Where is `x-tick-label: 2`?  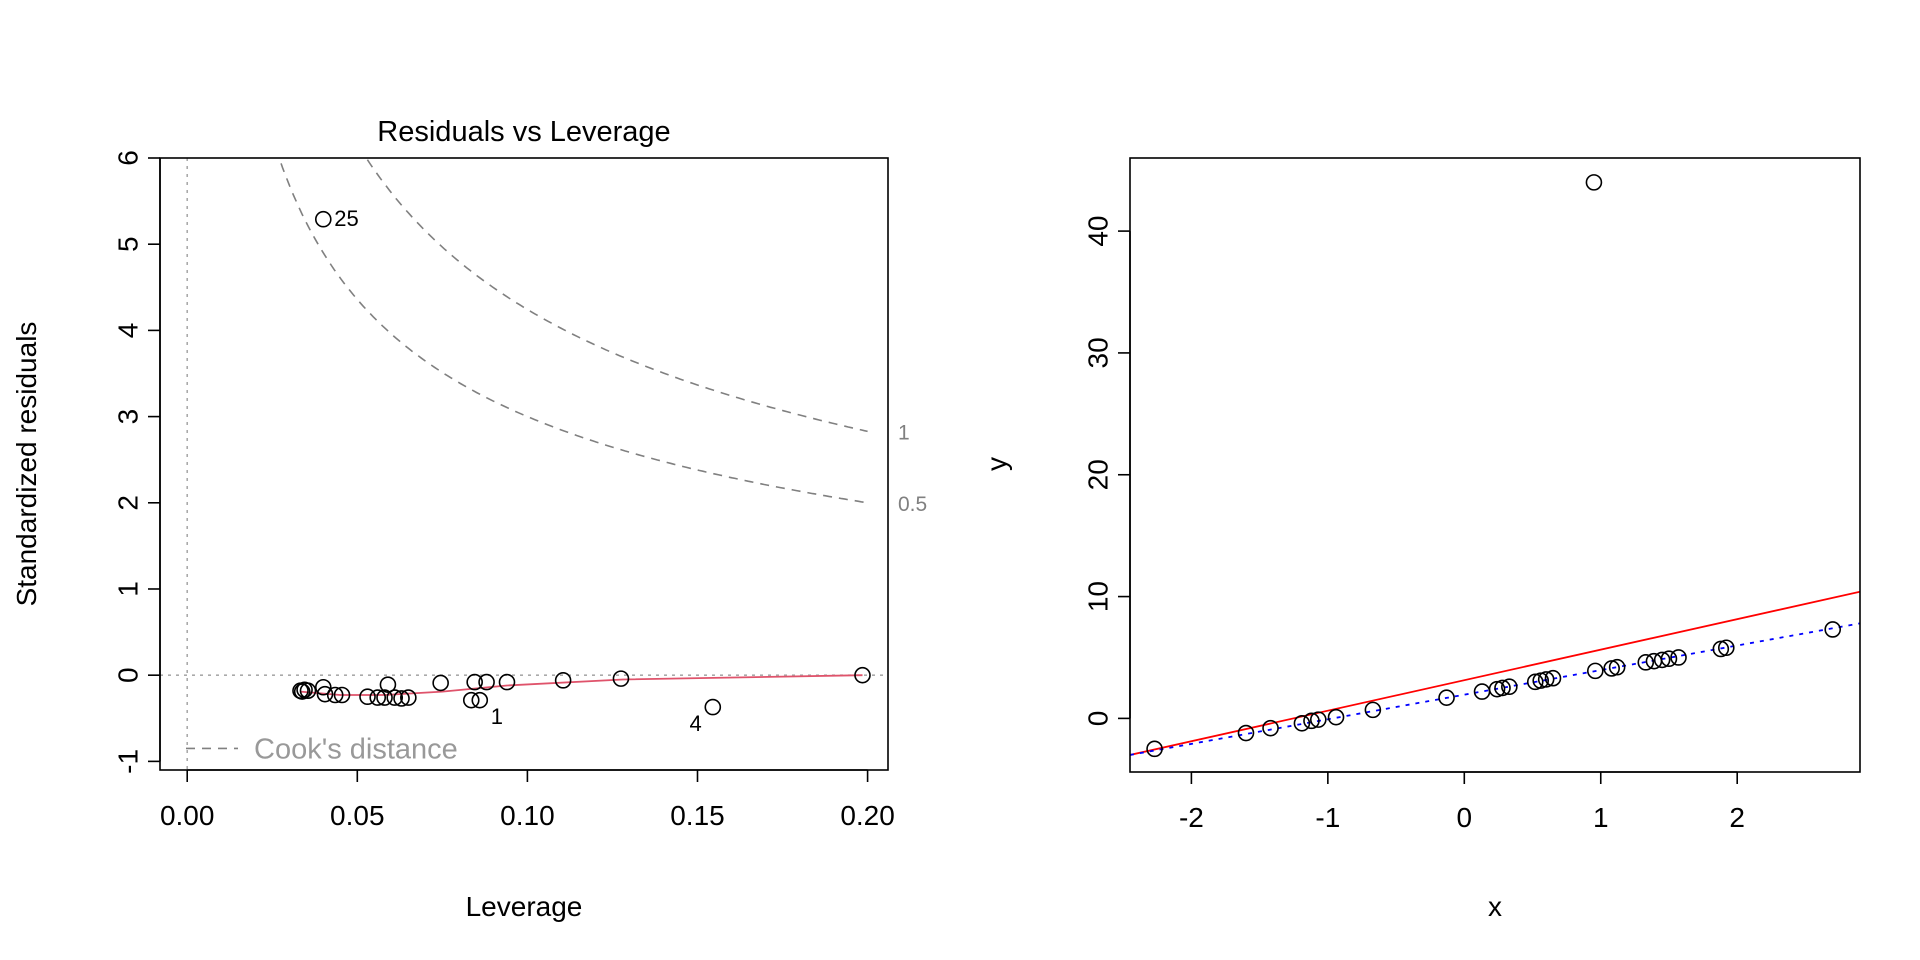 x-tick-label: 2 is located at coordinates (1737, 817).